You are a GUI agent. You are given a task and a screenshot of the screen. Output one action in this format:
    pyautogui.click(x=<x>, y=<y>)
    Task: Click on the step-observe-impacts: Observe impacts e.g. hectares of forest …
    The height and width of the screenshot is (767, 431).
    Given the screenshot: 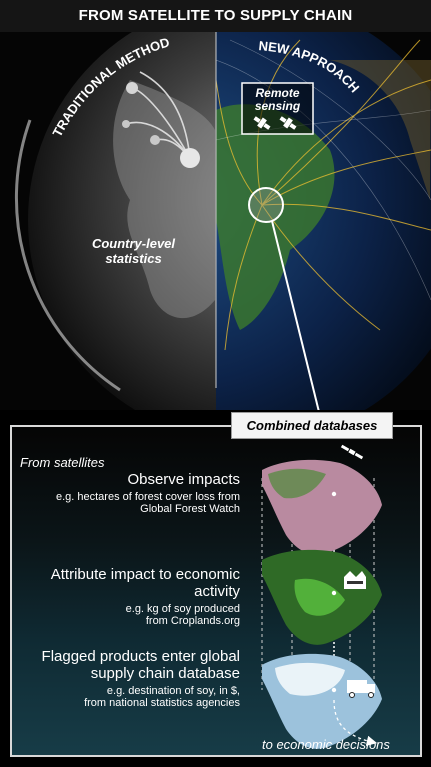 What is the action you would take?
    pyautogui.click(x=140, y=493)
    